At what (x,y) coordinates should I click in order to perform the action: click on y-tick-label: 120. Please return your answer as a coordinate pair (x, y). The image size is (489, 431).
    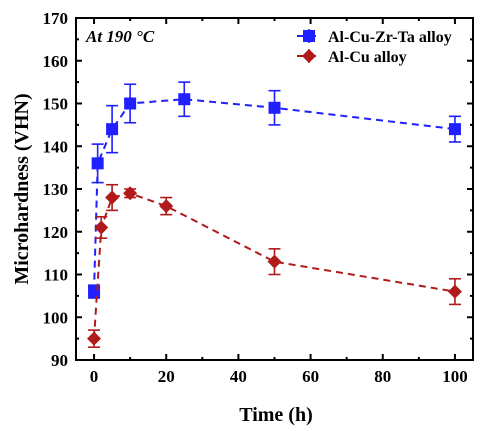
    Looking at the image, I should click on (56, 232).